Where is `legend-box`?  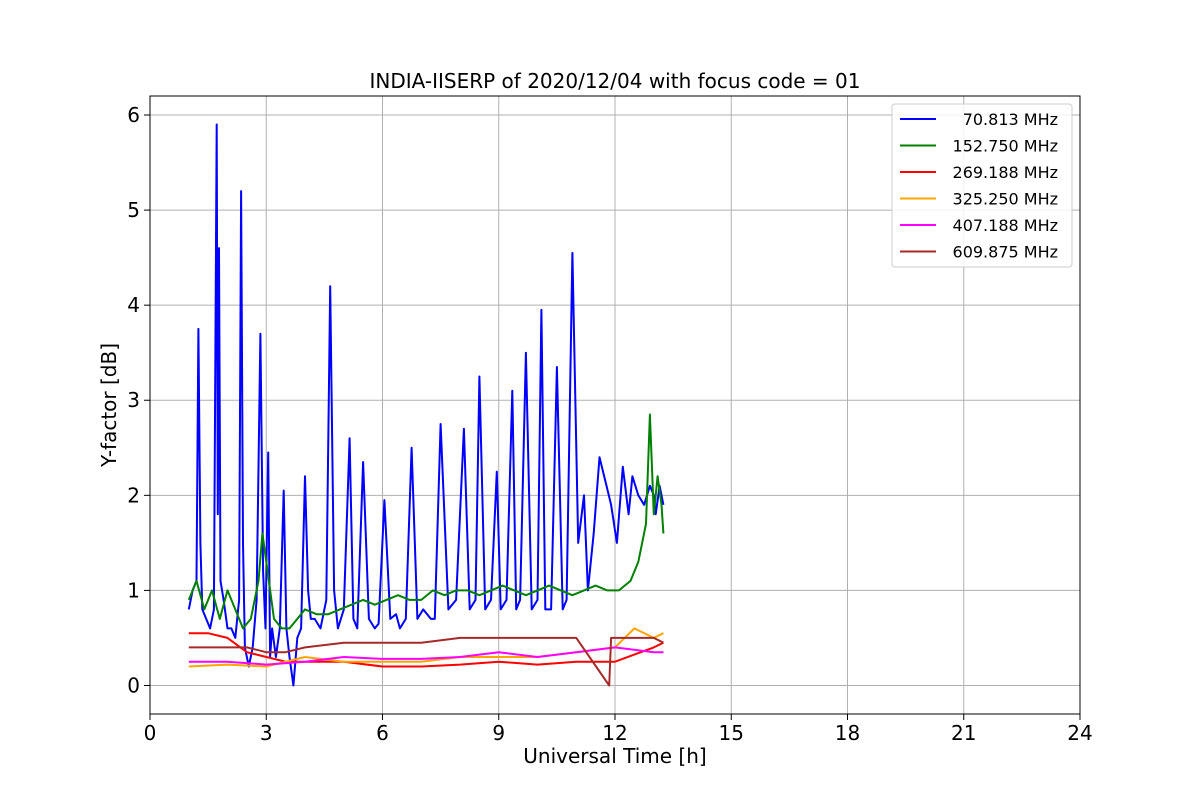 legend-box is located at coordinates (982, 185).